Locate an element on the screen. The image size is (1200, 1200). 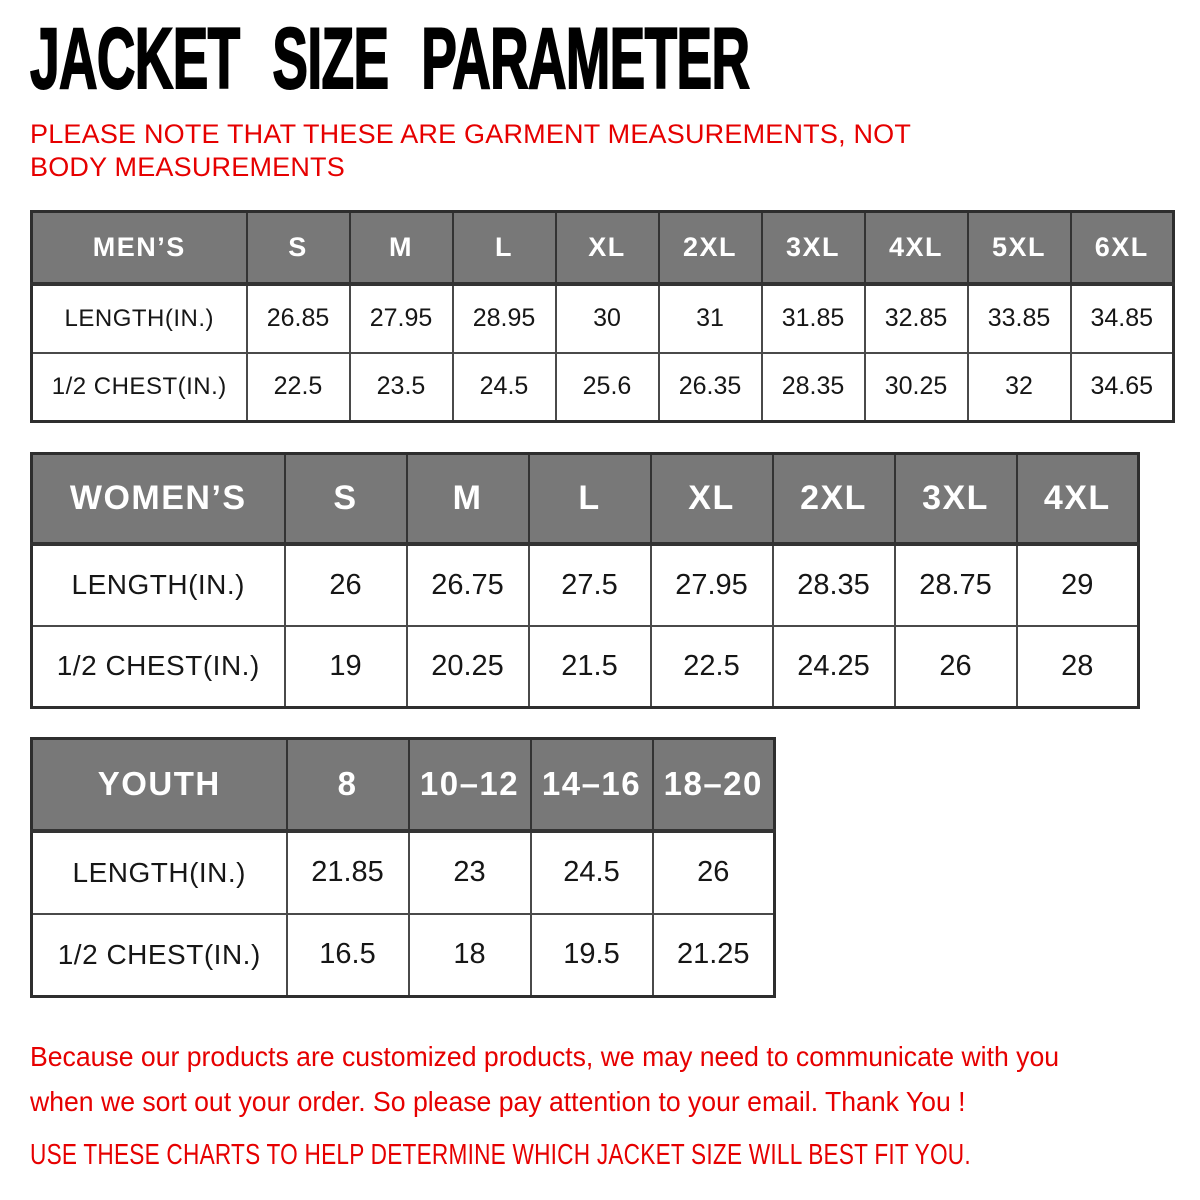
womens-header-row: WOMEN’S S M L XL 2XL 3XL 4XL is located at coordinates (585, 499).